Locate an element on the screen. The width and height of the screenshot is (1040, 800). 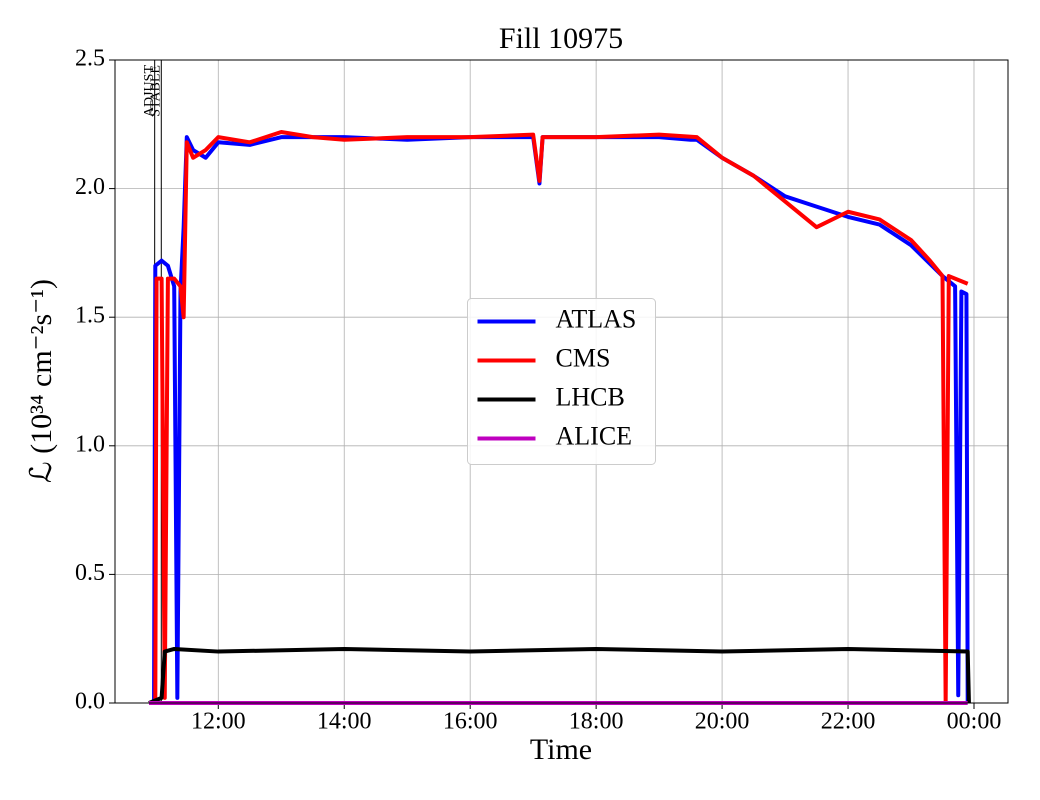
x-tick-label: 14:00 is located at coordinates (344, 722).